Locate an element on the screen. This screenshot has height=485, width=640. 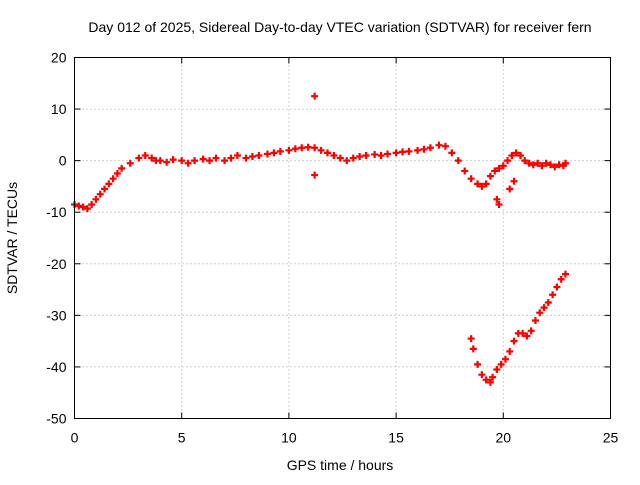
series-lower-arc is located at coordinates (518, 328).